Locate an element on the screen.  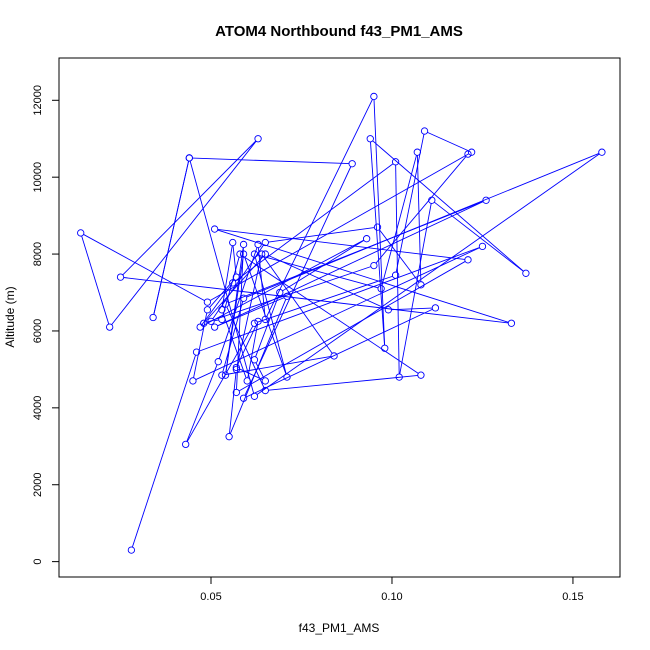
y-tick-label: 10000 is located at coordinates (38, 177).